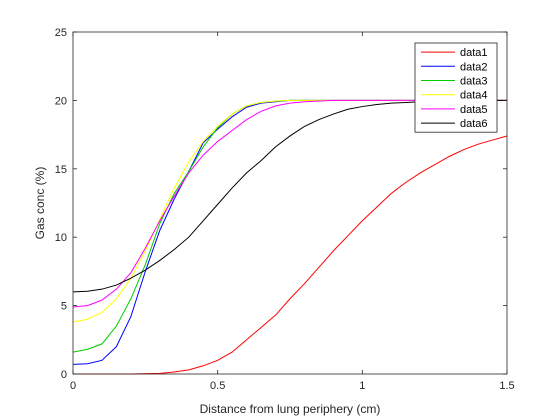 This screenshot has width=560, height=420. What do you see at coordinates (474, 67) in the screenshot?
I see `legend-label-data2: data2` at bounding box center [474, 67].